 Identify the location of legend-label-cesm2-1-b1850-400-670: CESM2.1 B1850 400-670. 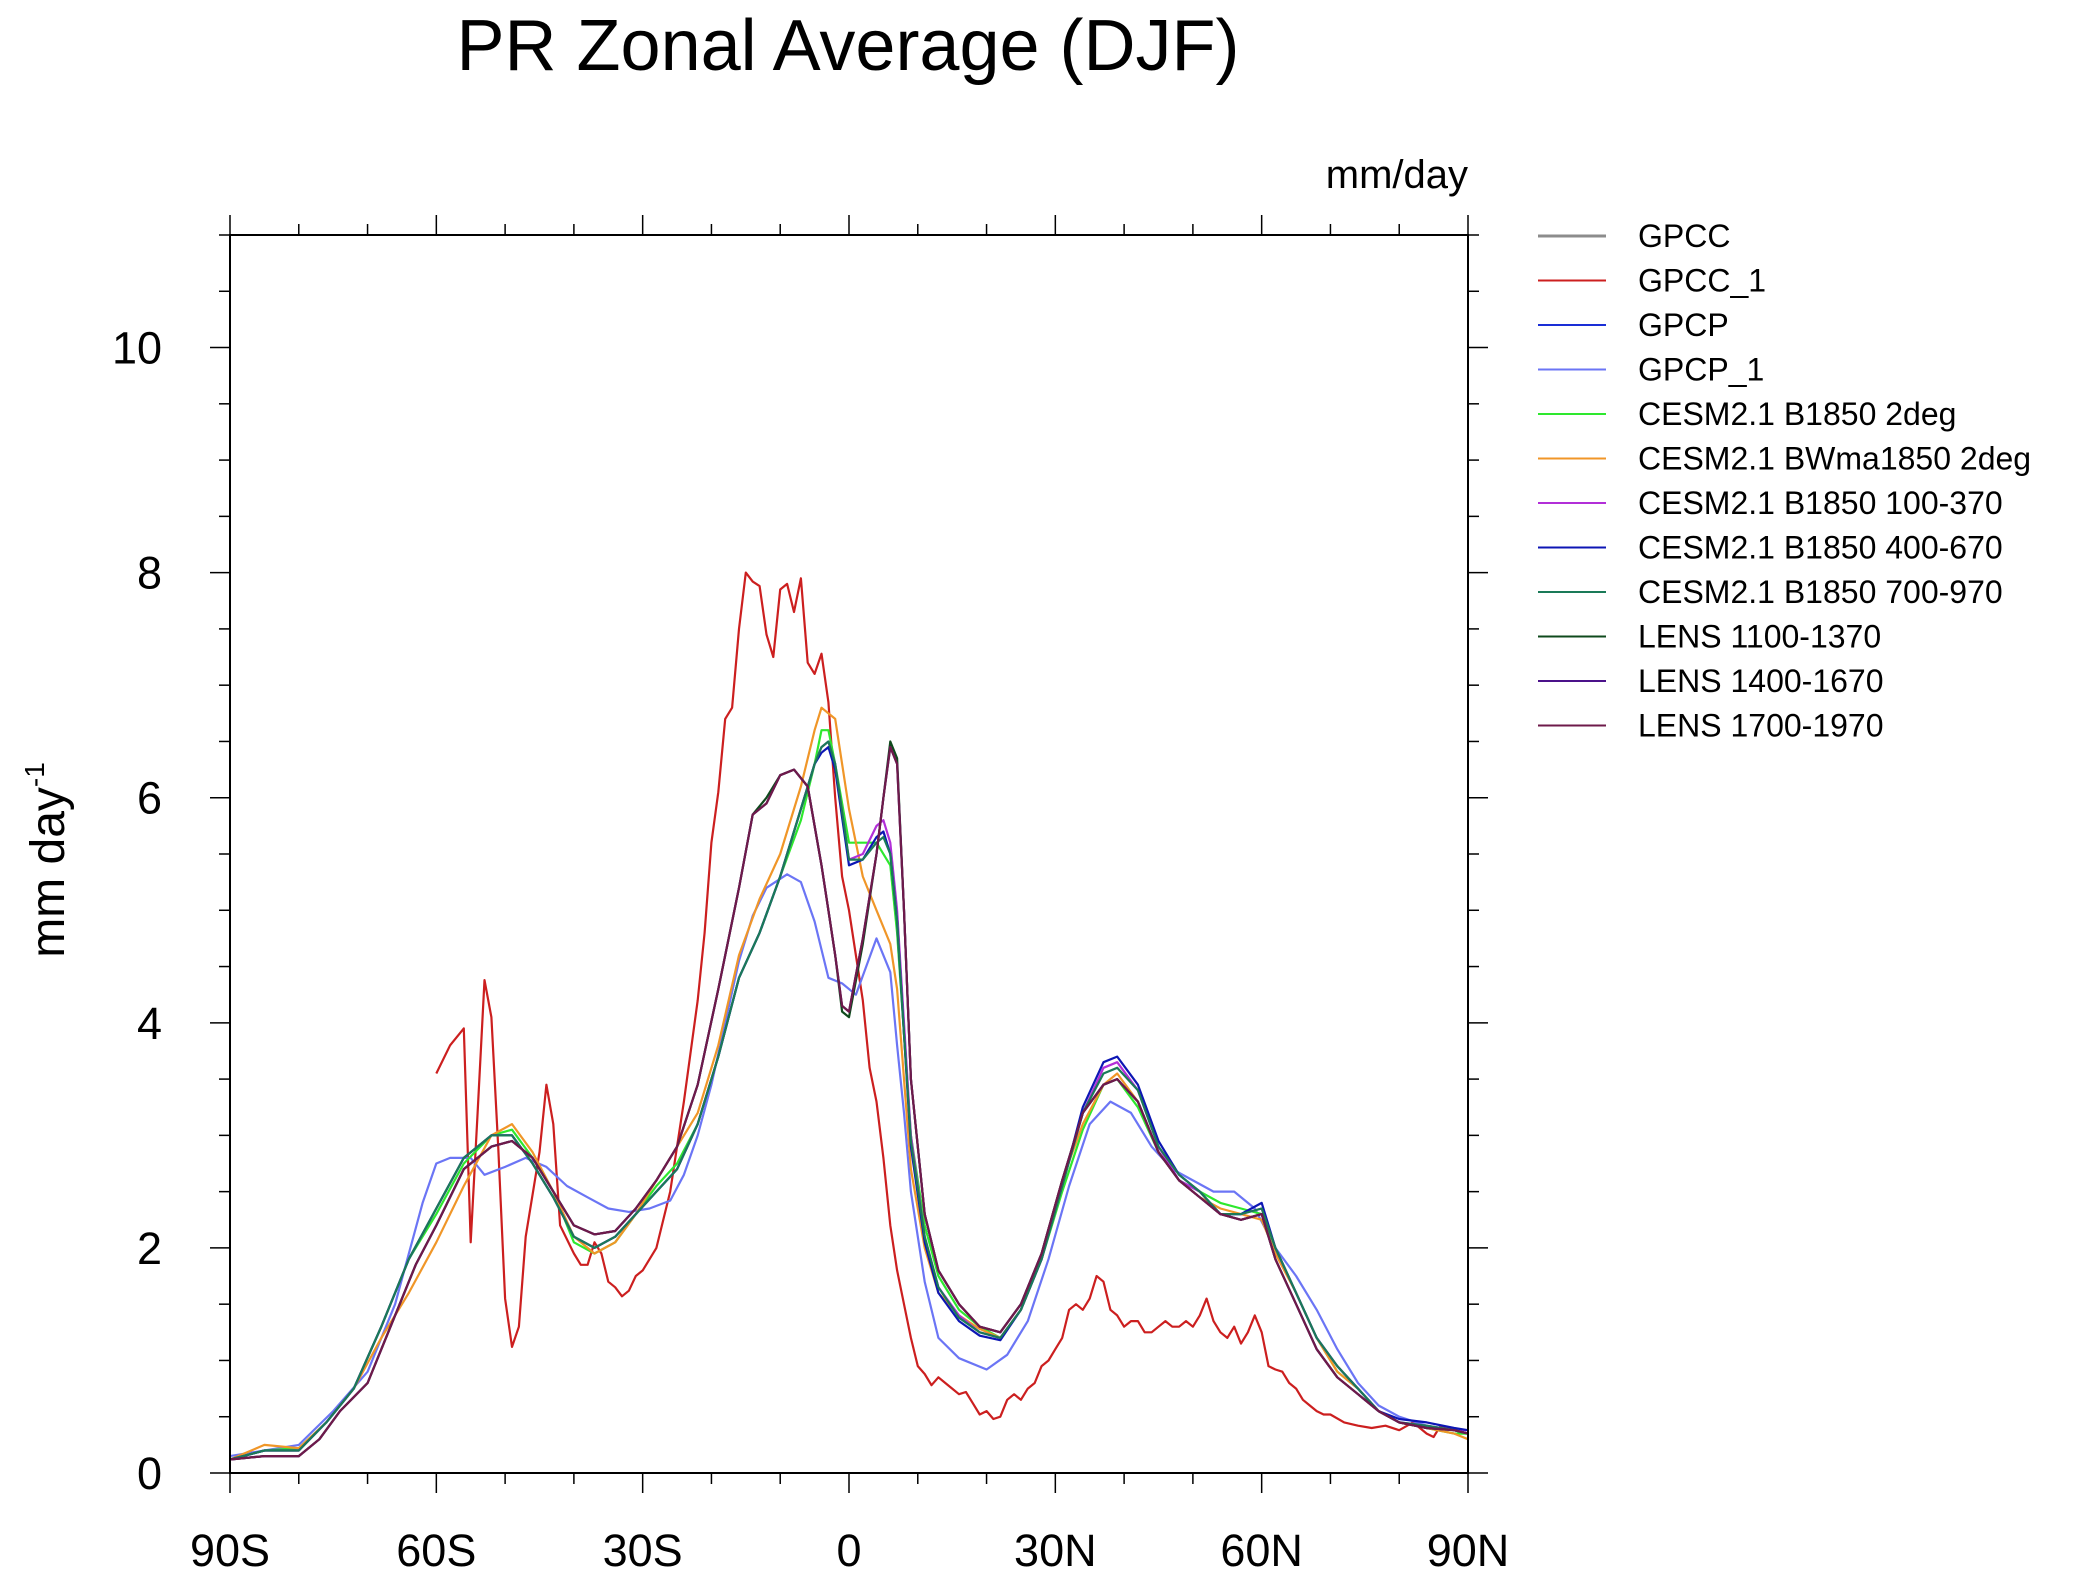
(1820, 548).